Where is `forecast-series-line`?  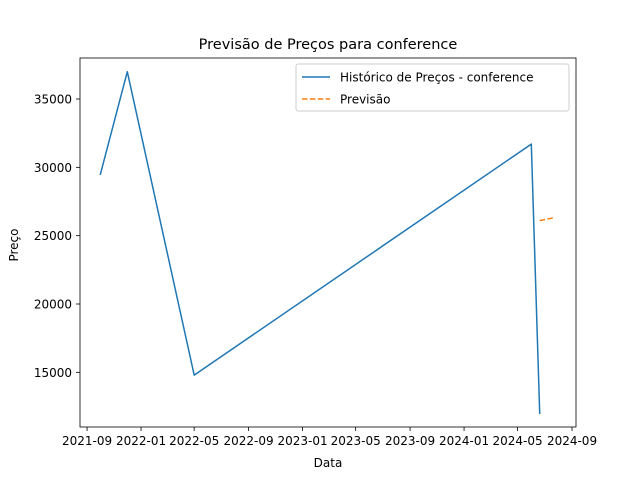
forecast-series-line is located at coordinates (546, 219).